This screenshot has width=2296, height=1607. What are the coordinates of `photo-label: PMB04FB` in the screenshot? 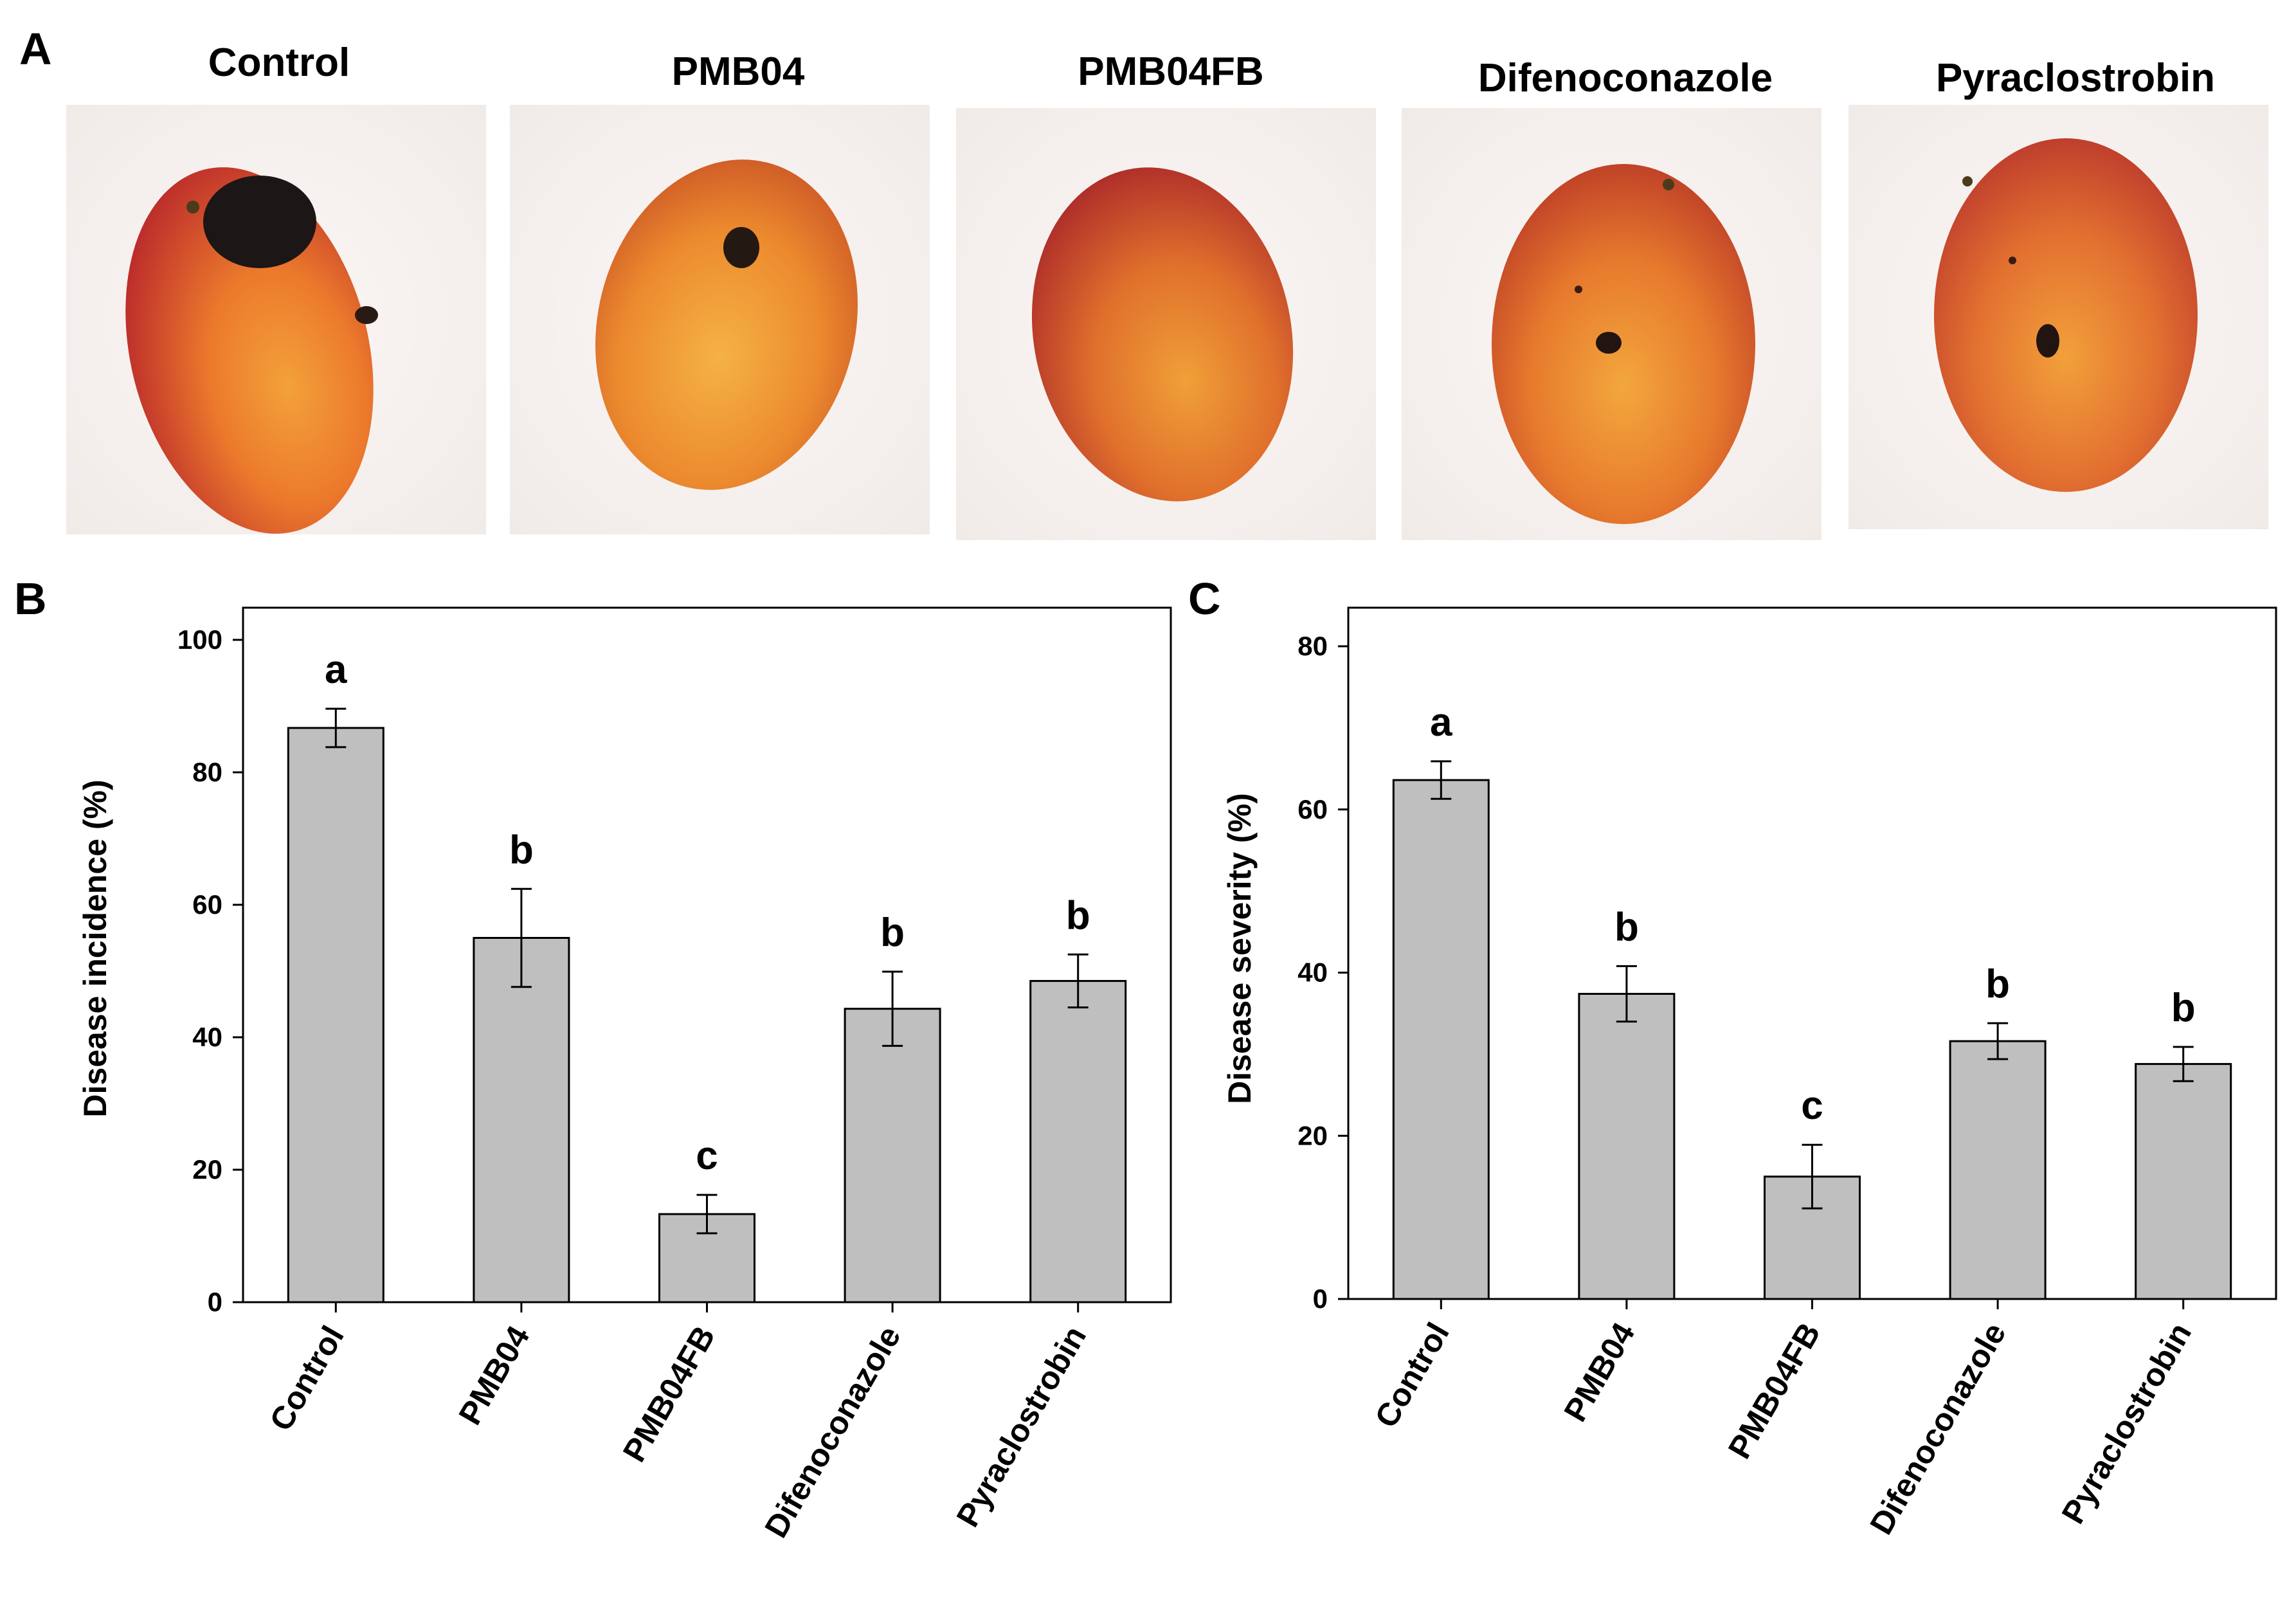 It's located at (1170, 72).